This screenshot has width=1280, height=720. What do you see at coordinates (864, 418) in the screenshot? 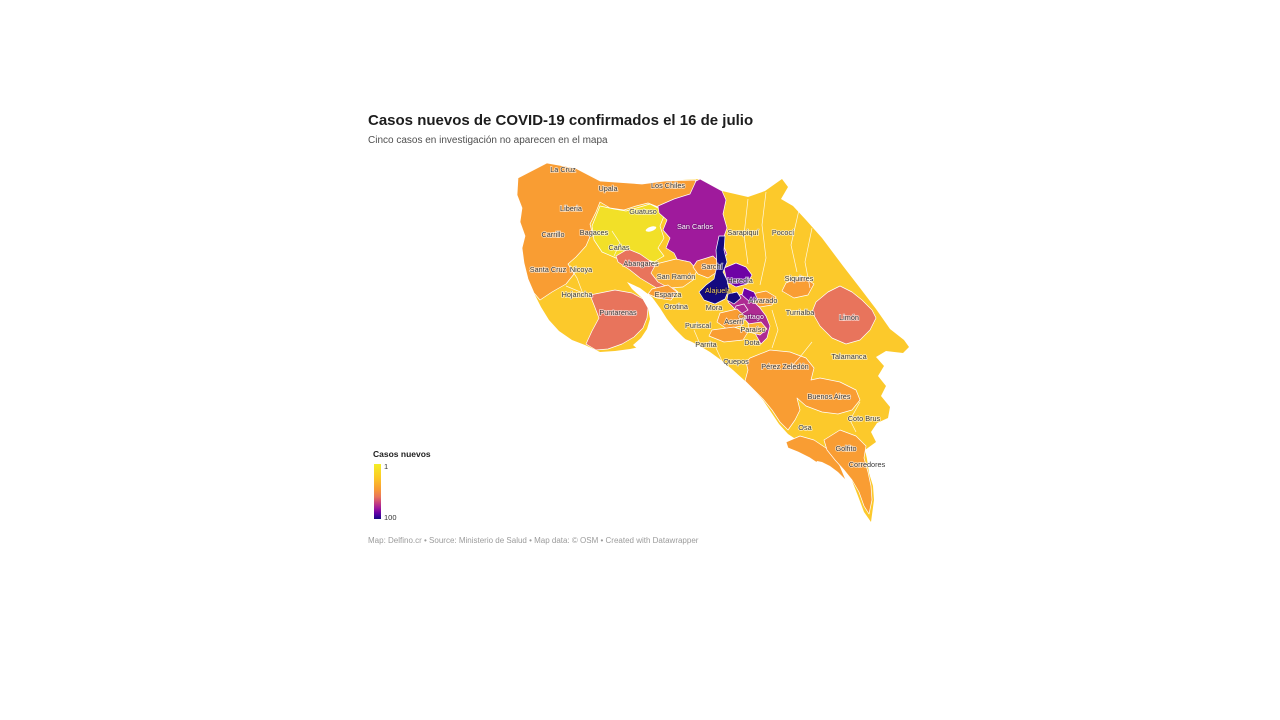
I see `canton-label-coto-brus: Coto Brus` at bounding box center [864, 418].